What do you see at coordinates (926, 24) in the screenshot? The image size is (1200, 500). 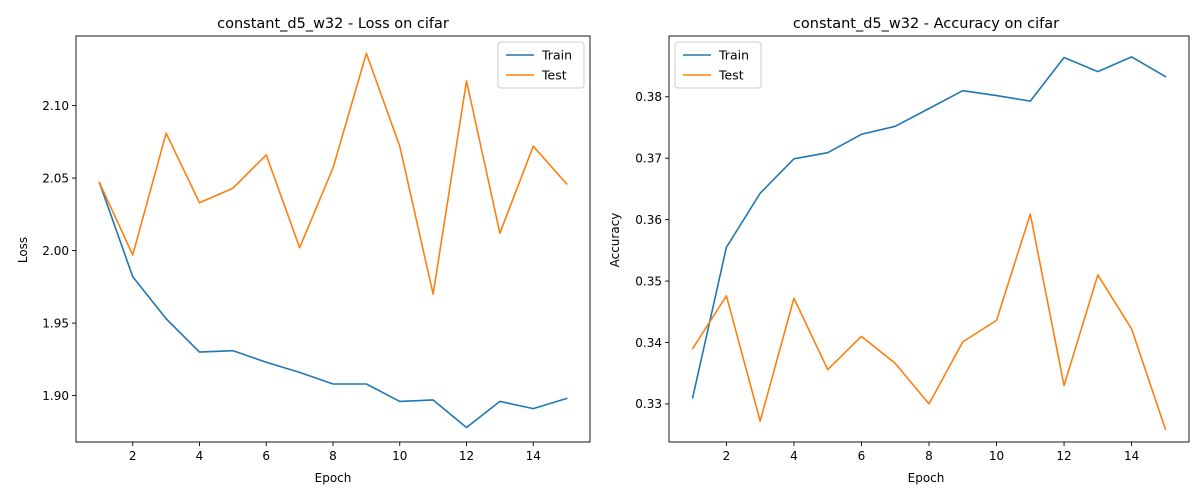 I see `accuracy-chart-title: constant_d5_w32 - Accuracy on cifar` at bounding box center [926, 24].